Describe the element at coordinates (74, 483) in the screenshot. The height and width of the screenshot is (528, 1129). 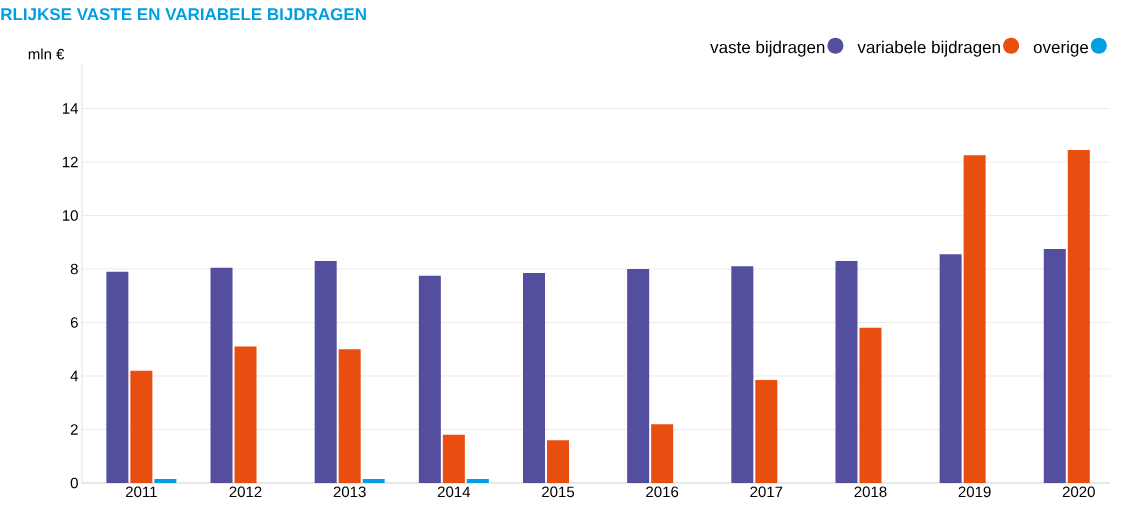
I see `y-tick-label: 0` at that location.